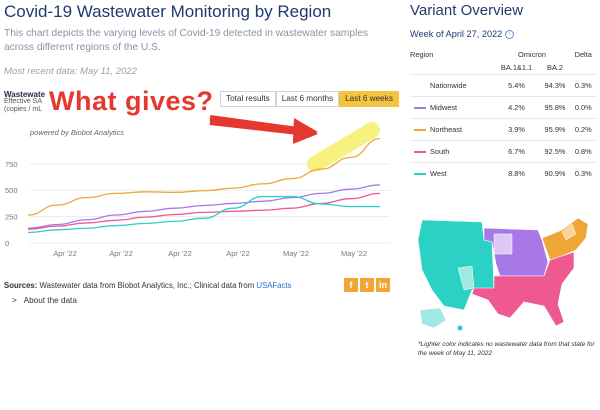 The height and width of the screenshot is (410, 600). I want to click on variant-delta: 0.0%, so click(583, 107).